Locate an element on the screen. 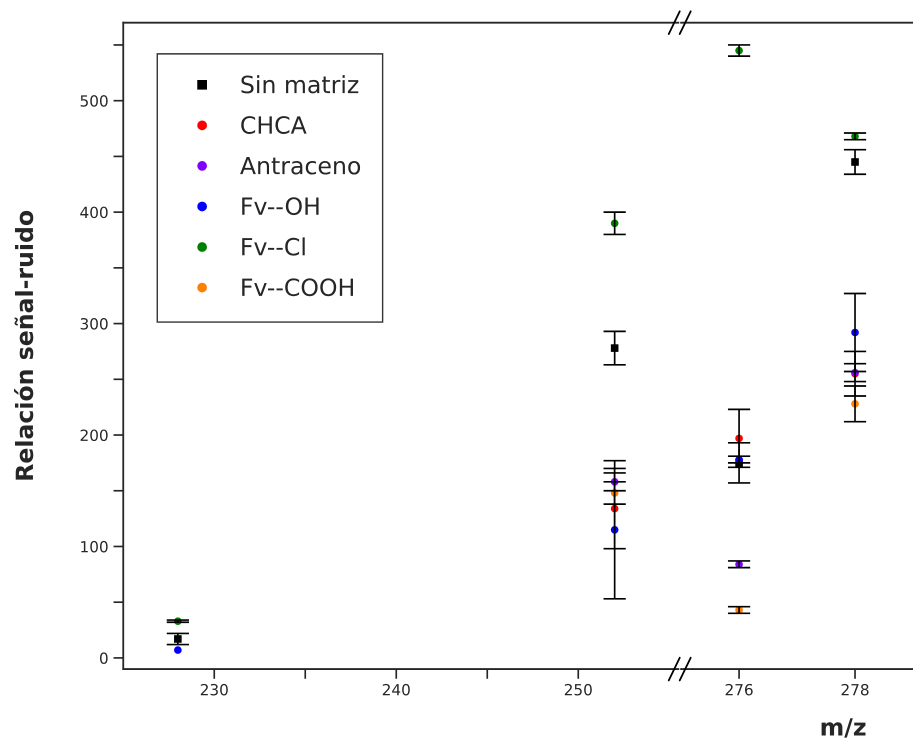 This screenshot has height=756, width=913. x-tick-label: 276 is located at coordinates (739, 690).